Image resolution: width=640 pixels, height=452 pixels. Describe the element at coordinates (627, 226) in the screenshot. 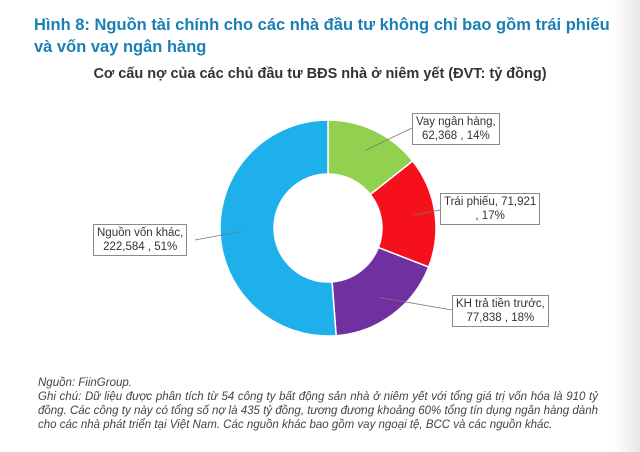

I see `page-edge-shadow` at that location.